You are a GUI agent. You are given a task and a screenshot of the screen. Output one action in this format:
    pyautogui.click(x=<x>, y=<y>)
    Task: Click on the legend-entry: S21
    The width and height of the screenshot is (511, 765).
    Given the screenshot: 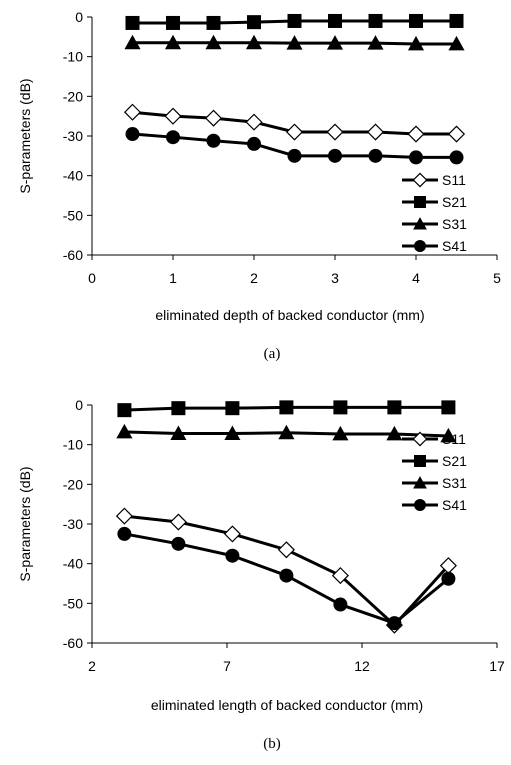 What is the action you would take?
    pyautogui.click(x=454, y=461)
    